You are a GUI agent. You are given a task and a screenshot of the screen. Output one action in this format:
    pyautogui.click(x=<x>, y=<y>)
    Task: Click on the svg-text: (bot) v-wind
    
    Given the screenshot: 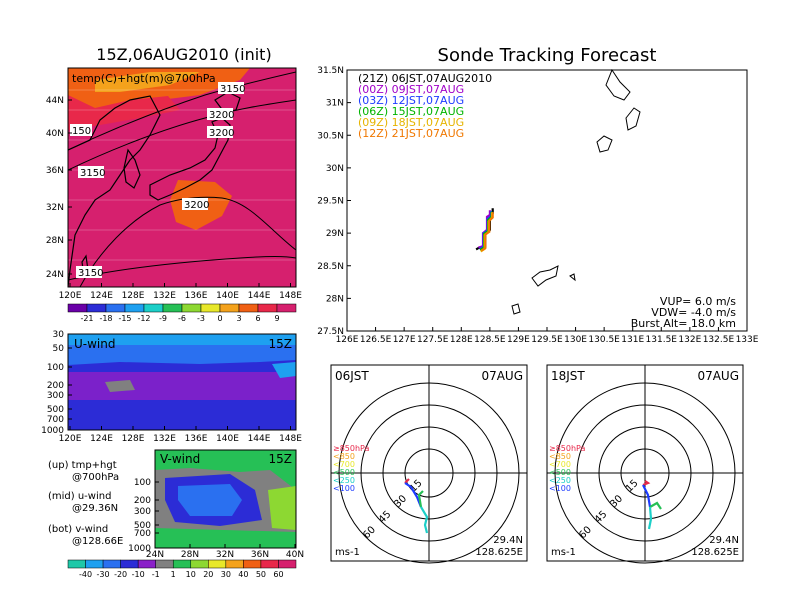 What is the action you would take?
    pyautogui.click(x=78, y=529)
    